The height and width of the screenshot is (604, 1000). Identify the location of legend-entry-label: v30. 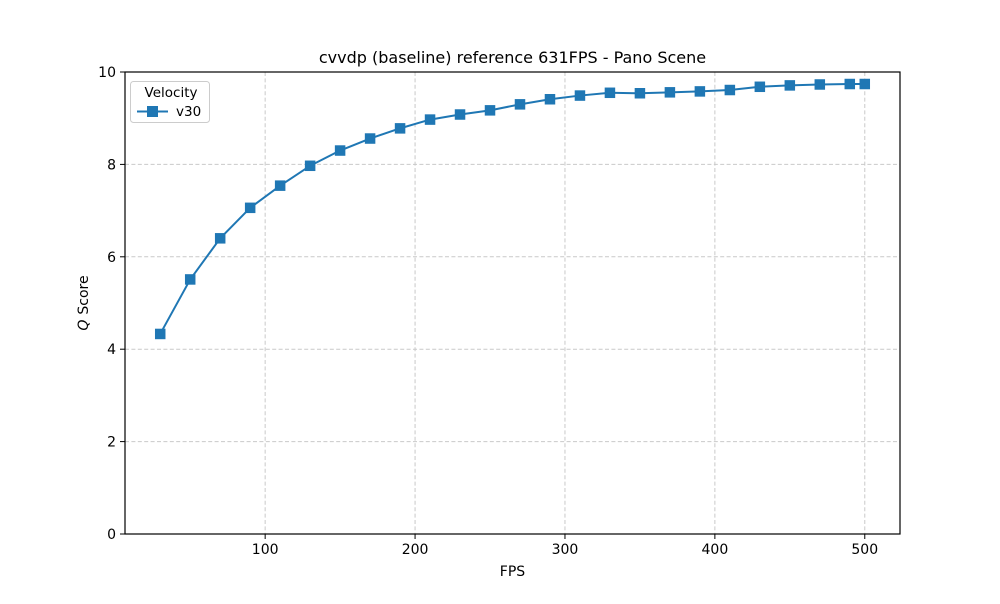
(188, 112).